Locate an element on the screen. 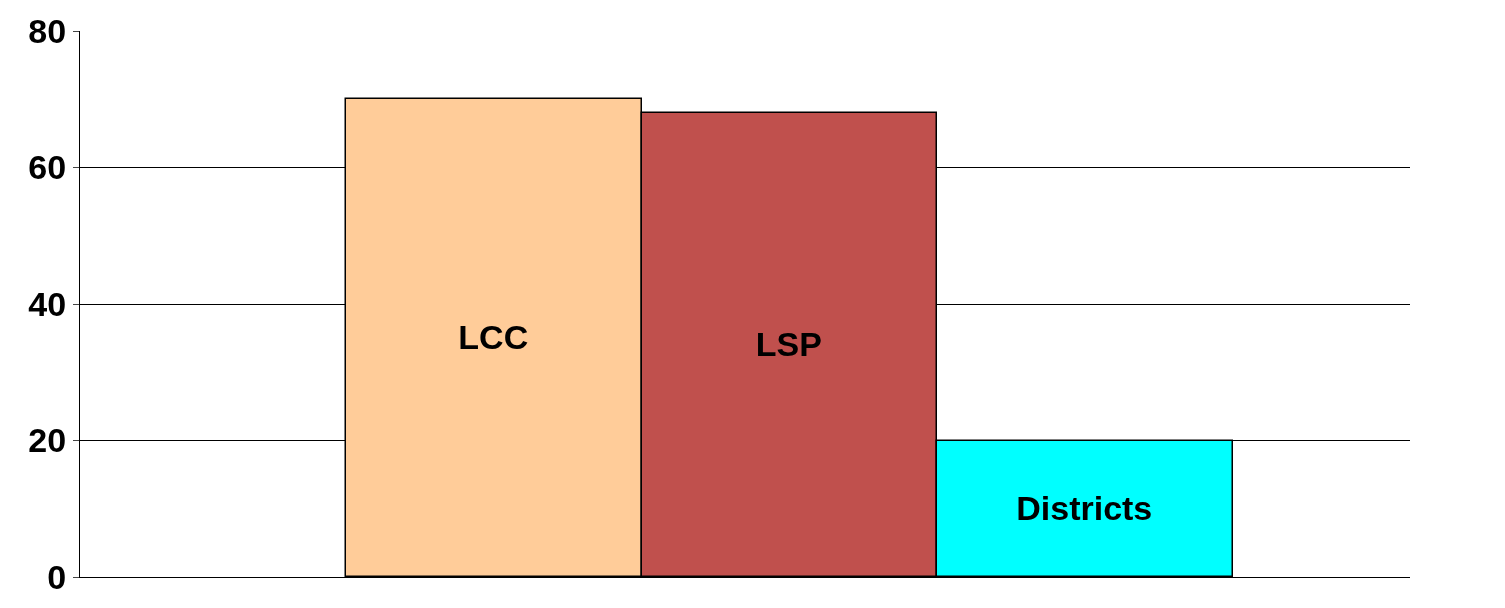  x-tick-label: Districts is located at coordinates (1084, 508).